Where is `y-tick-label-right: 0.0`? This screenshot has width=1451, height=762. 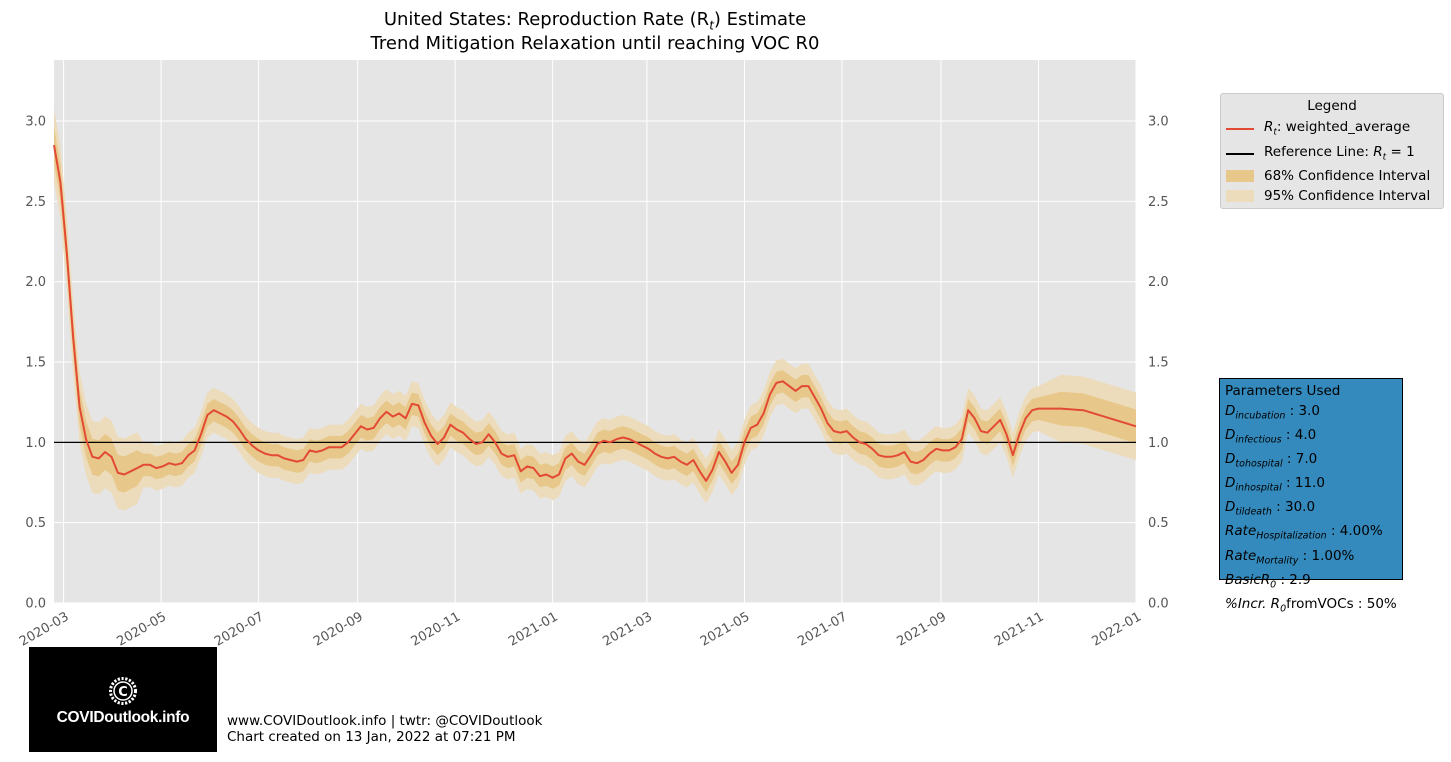
y-tick-label-right: 0.0 is located at coordinates (1158, 604).